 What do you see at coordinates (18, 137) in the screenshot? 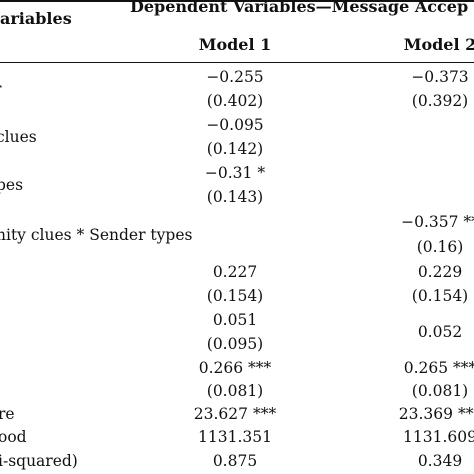
I see `label-row-3: clues` at bounding box center [18, 137].